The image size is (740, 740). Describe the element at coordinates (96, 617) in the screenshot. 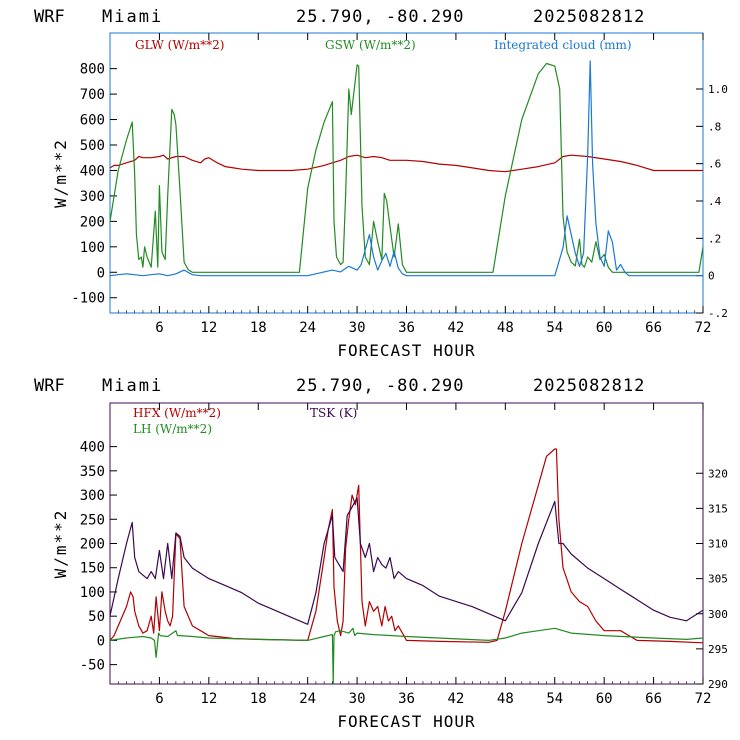

I see `y-tick-label: 50` at that location.